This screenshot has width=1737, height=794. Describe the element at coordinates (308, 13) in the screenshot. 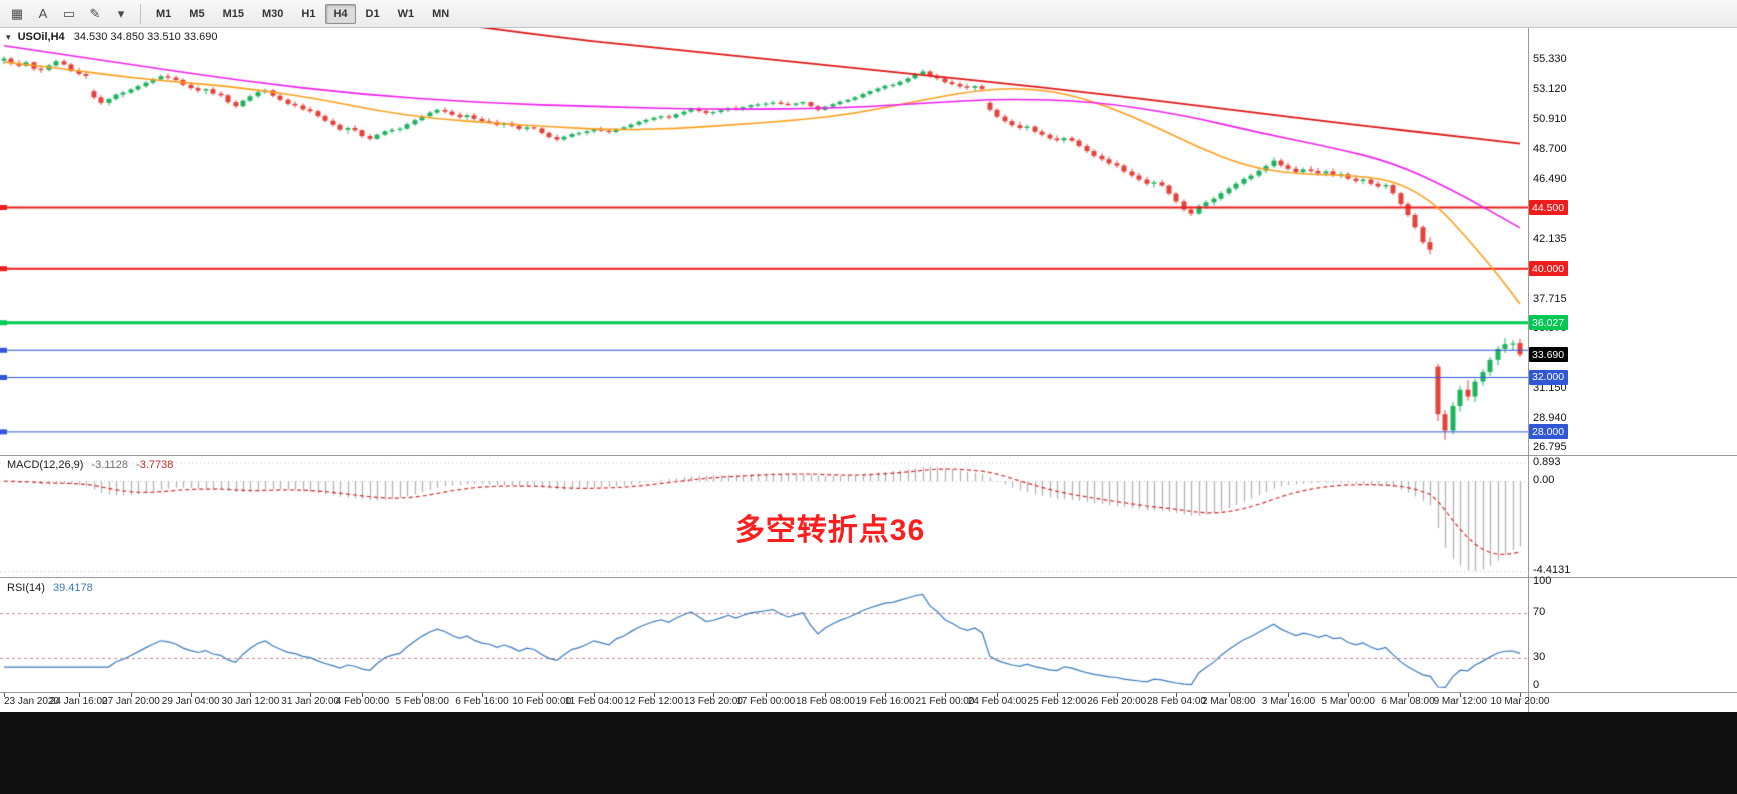

I see `timeframe-h1-button: H1` at that location.